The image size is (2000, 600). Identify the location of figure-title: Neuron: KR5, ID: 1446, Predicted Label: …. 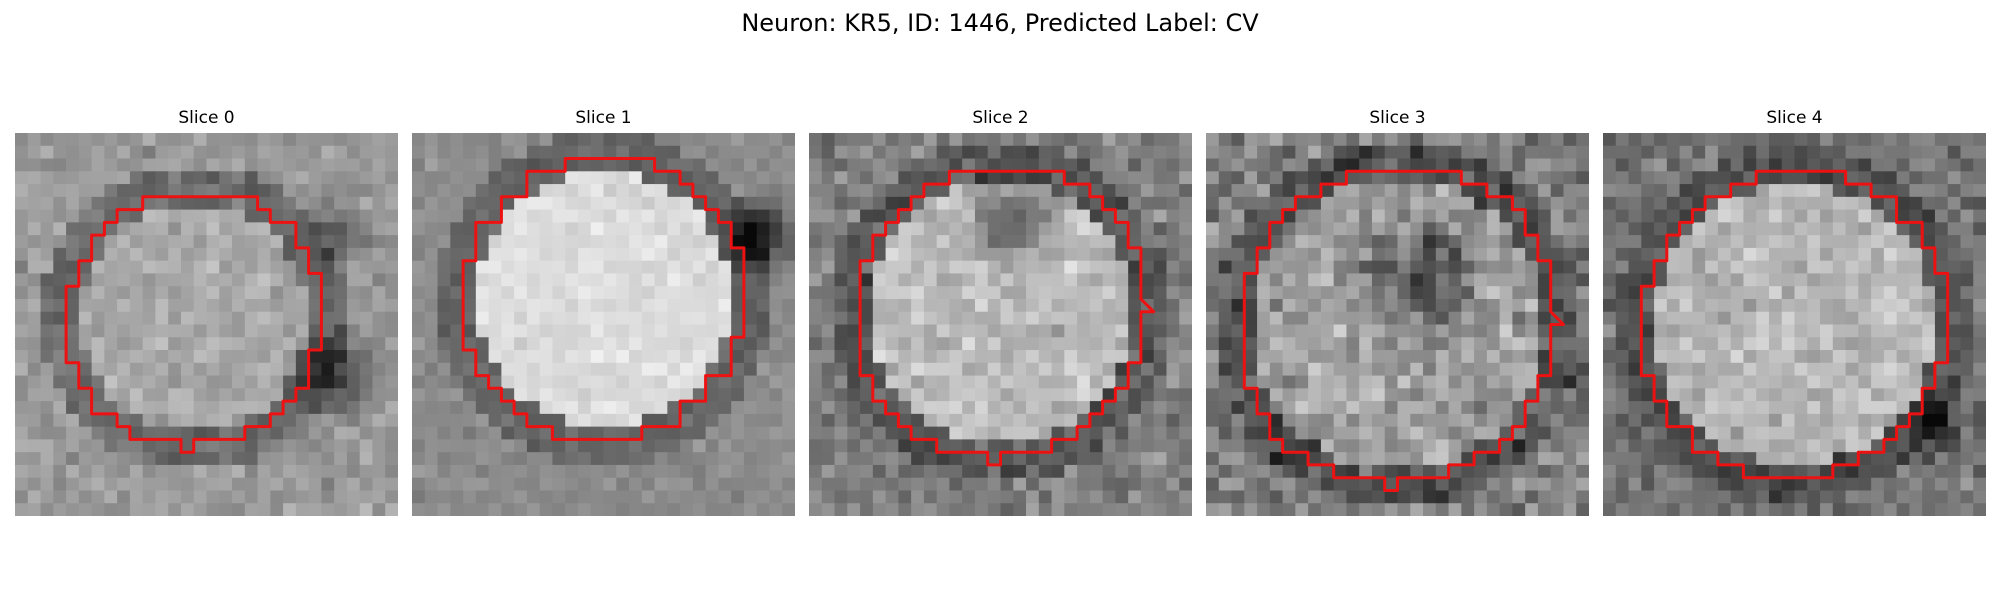
(1000, 23).